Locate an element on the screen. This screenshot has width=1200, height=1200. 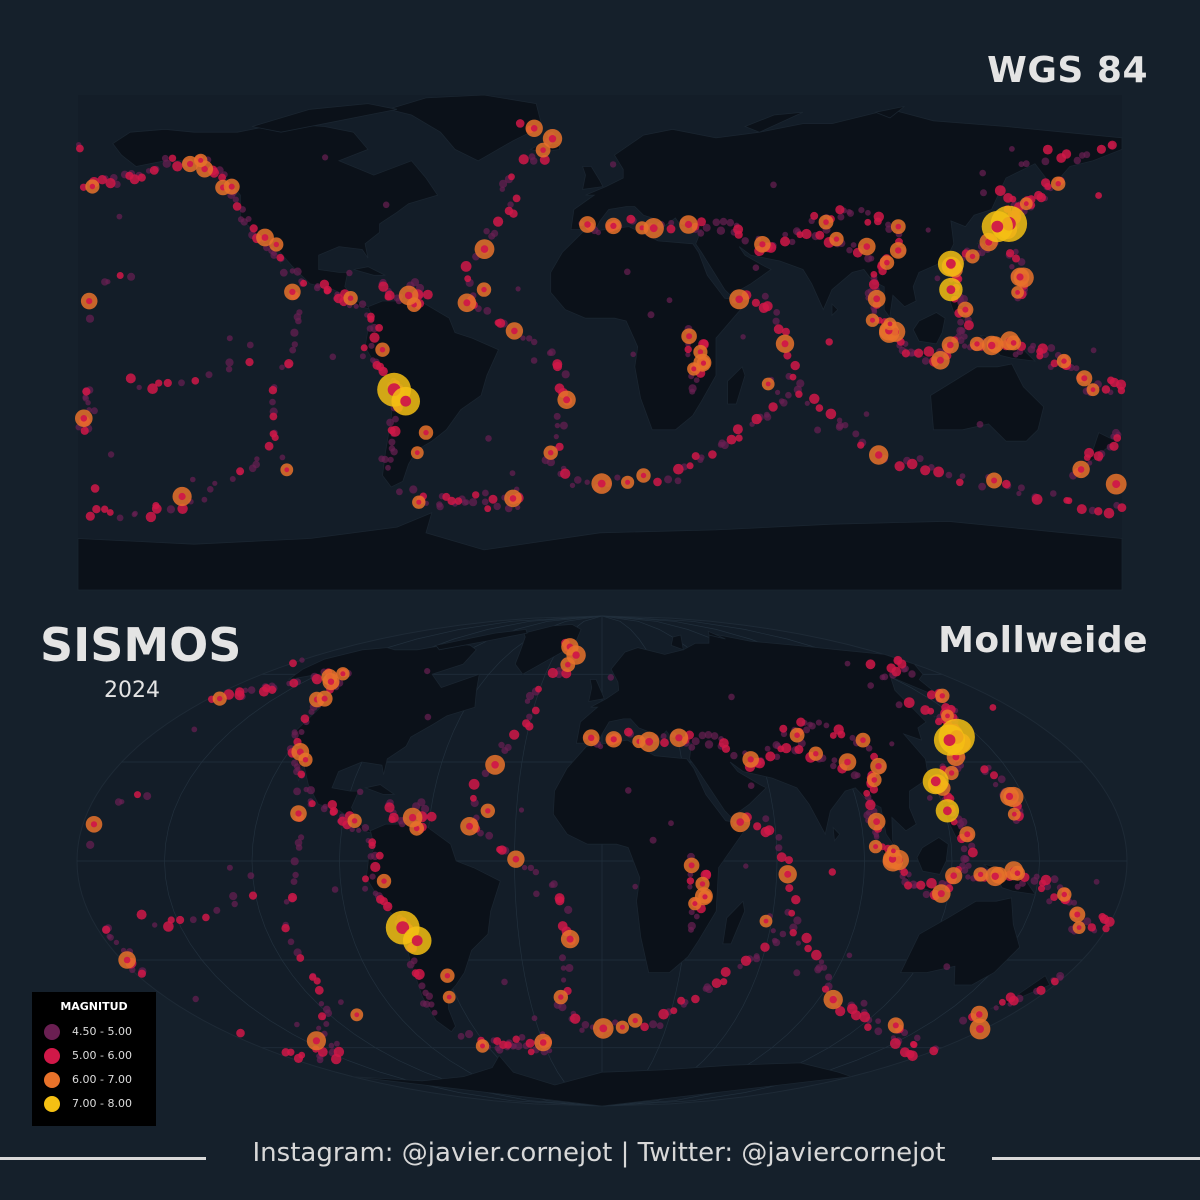
projection-title-wgs84: WGS 84 is located at coordinates (1067, 70).